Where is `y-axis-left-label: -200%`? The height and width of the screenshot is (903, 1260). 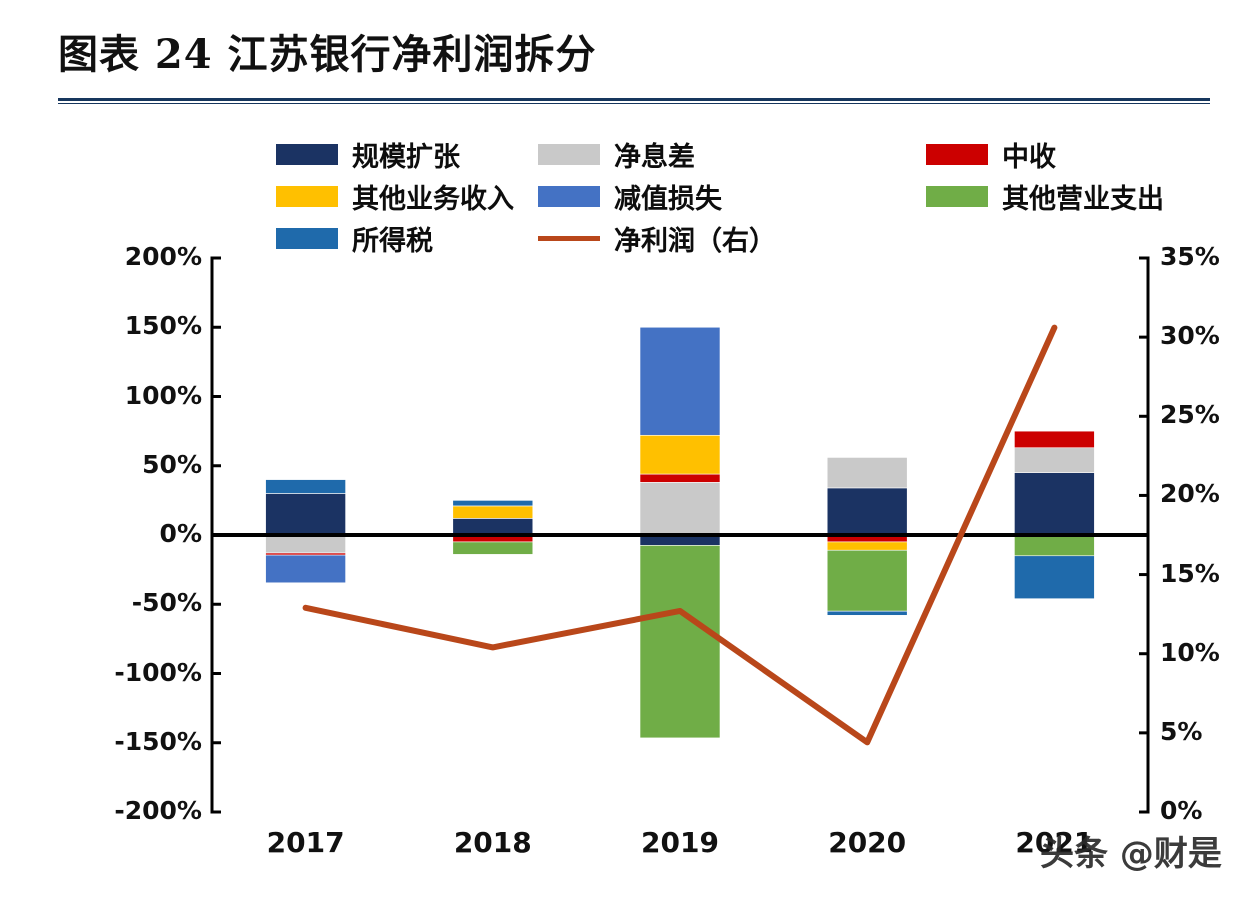 y-axis-left-label: -200% is located at coordinates (158, 810).